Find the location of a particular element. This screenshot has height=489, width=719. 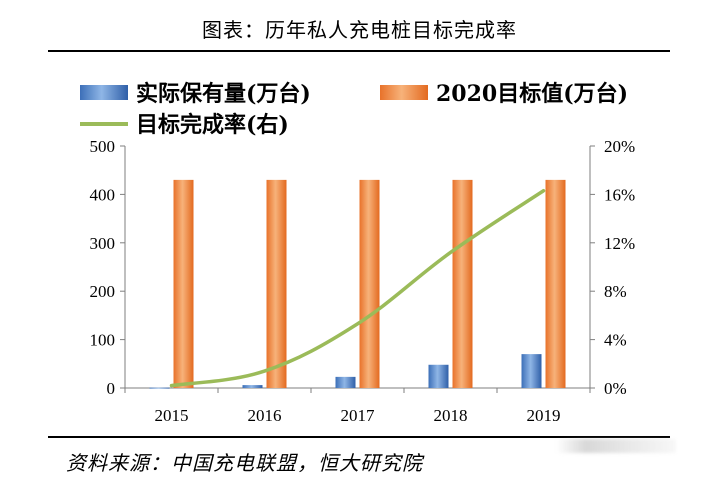

right-tick-label: 16% is located at coordinates (619, 194).